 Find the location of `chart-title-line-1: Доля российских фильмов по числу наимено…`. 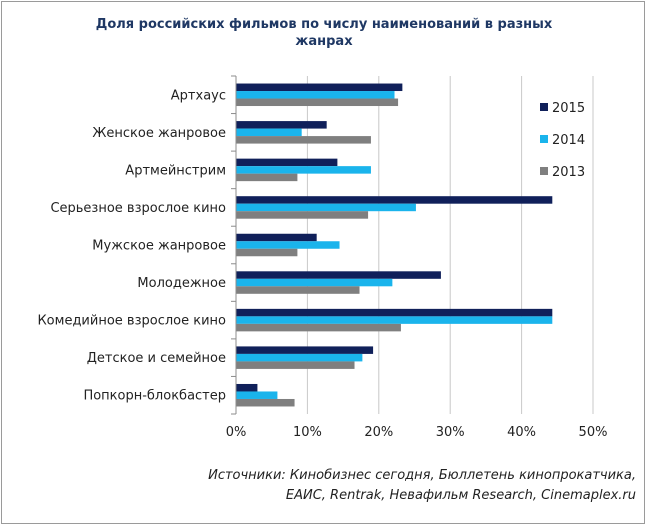

chart-title-line-1: Доля российских фильмов по числу наимено… is located at coordinates (324, 24).